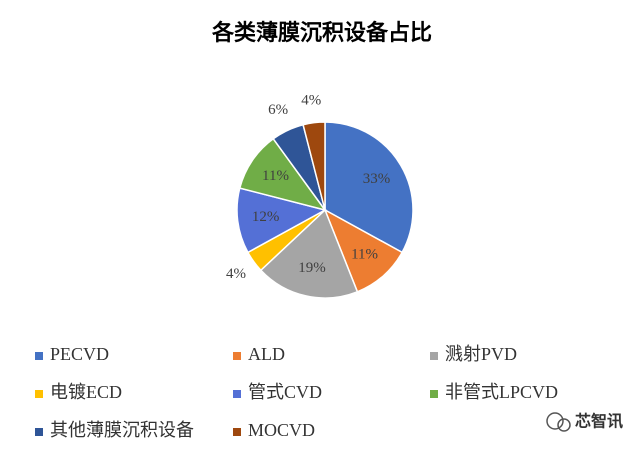  I want to click on data-label: 33%, so click(377, 179).